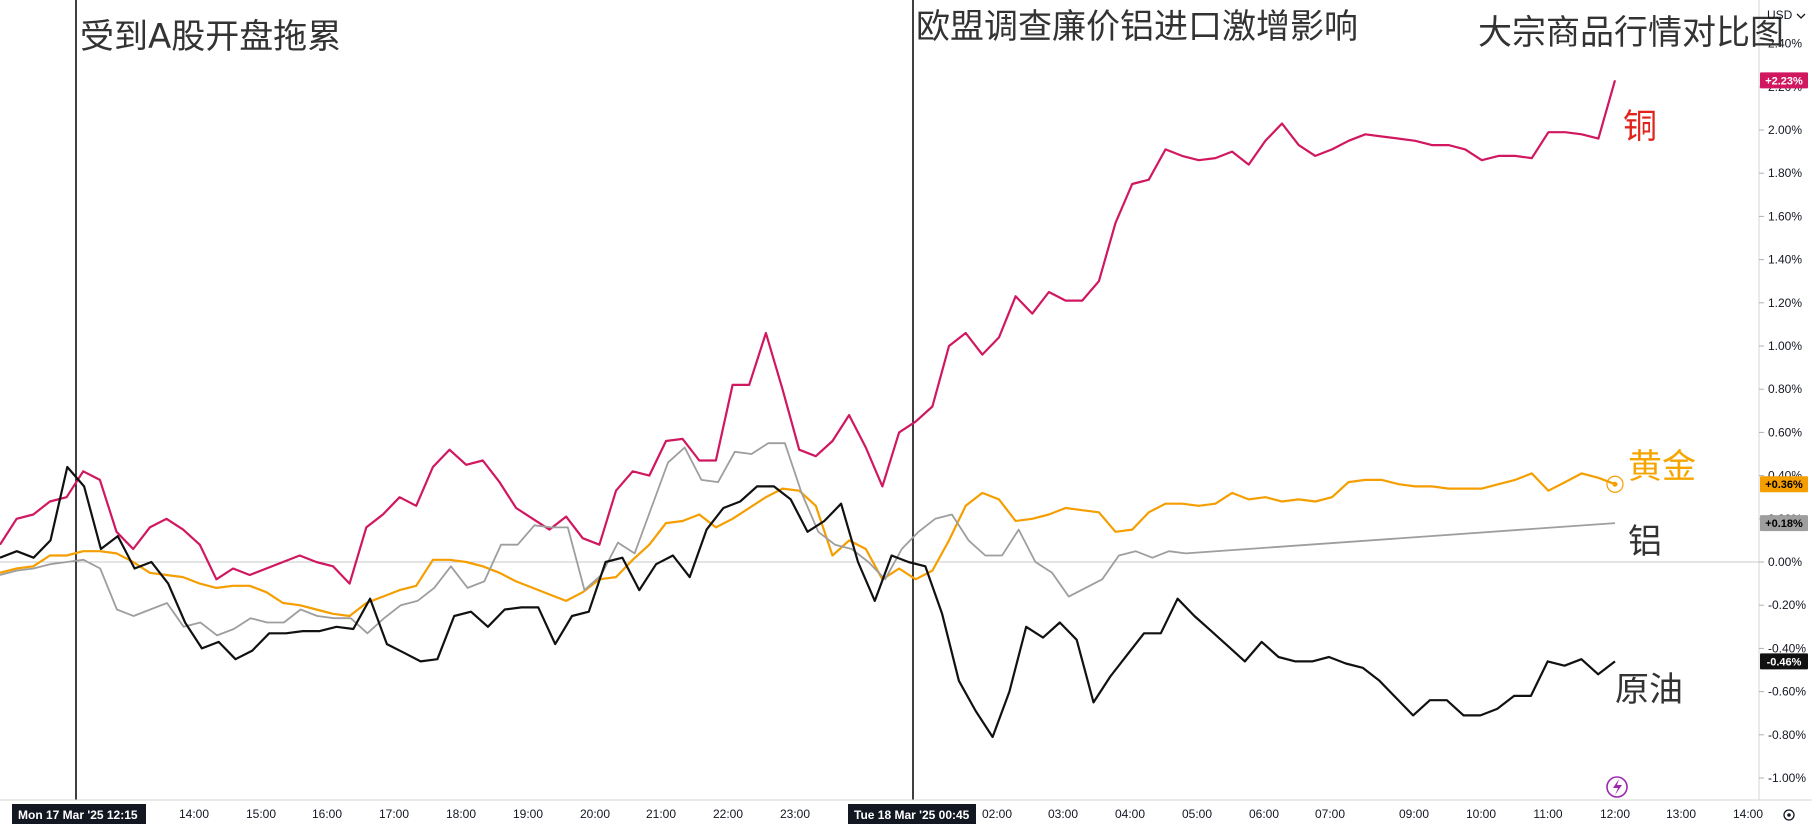 The width and height of the screenshot is (1812, 826). What do you see at coordinates (1264, 814) in the screenshot?
I see `x-tick-label: 06:00` at bounding box center [1264, 814].